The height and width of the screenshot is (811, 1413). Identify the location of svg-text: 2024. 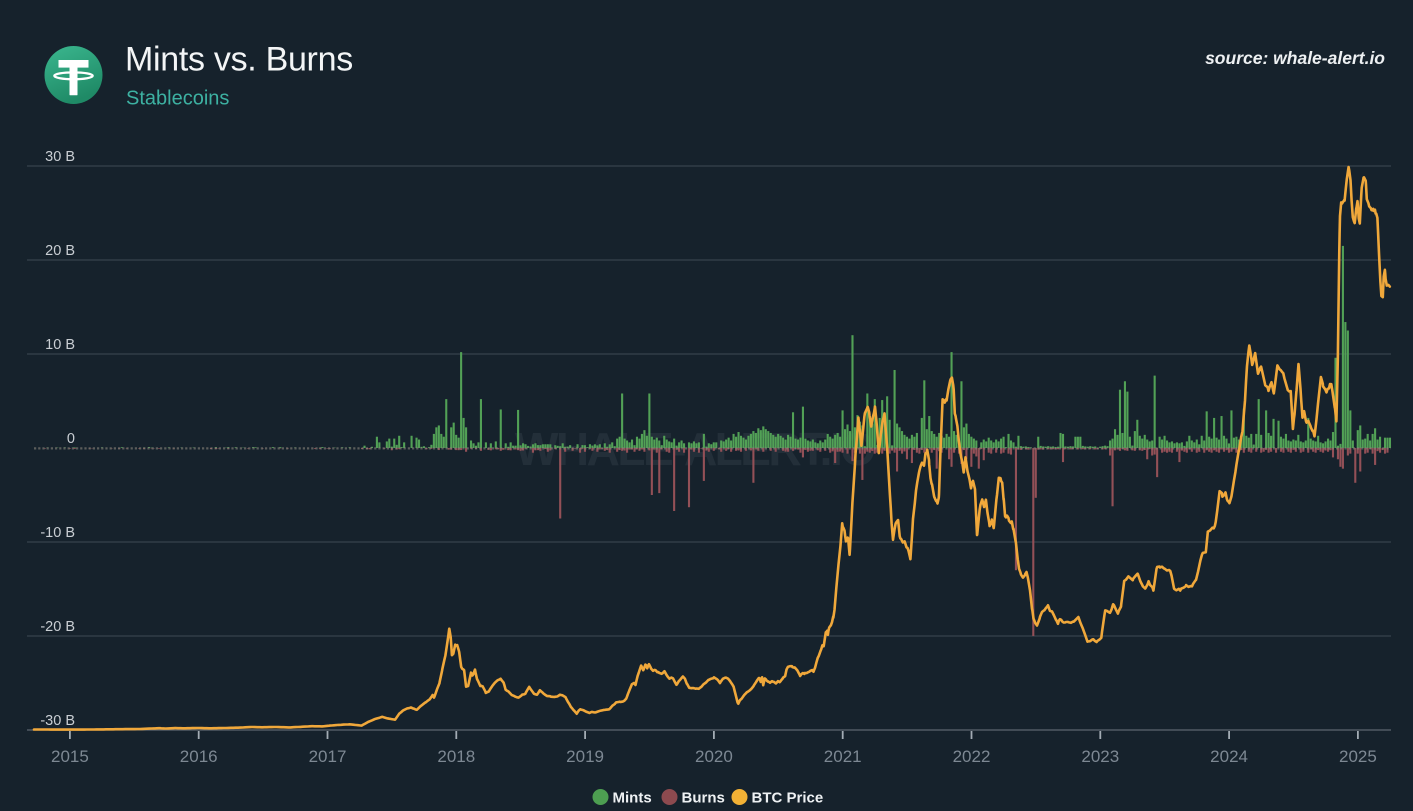
(1229, 756).